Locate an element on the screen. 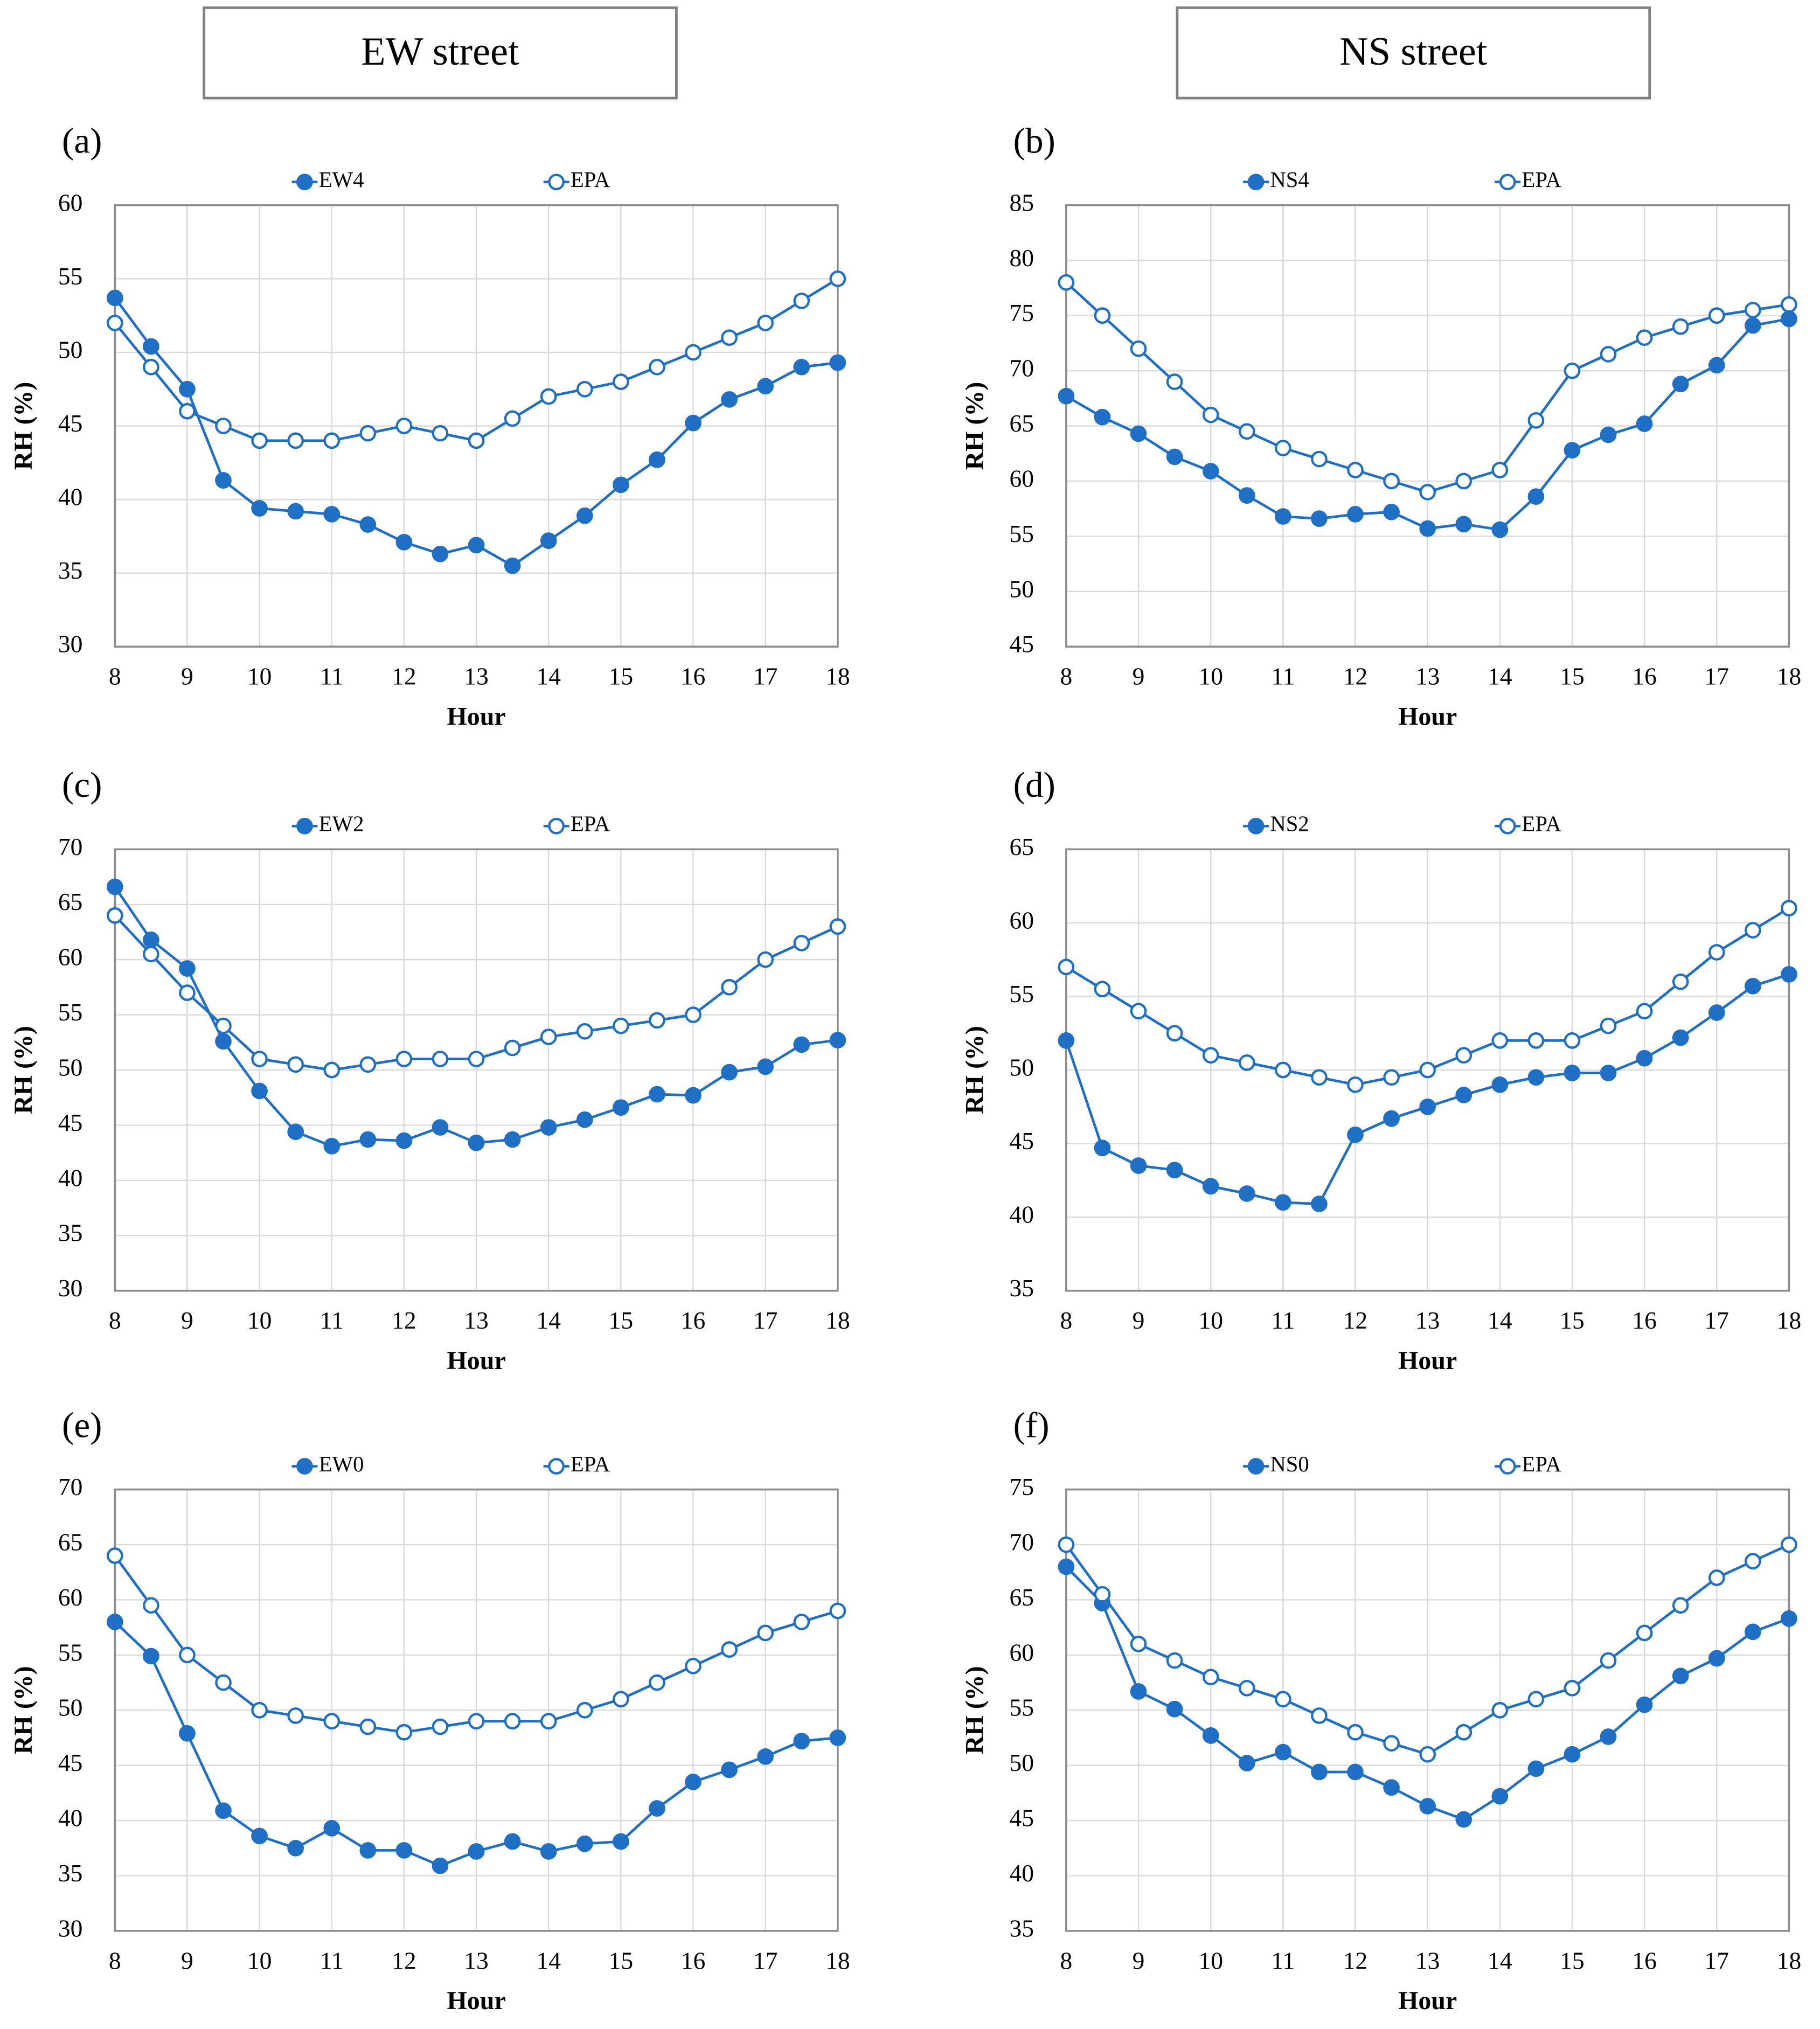  y-tick-label: 60 is located at coordinates (70, 957).